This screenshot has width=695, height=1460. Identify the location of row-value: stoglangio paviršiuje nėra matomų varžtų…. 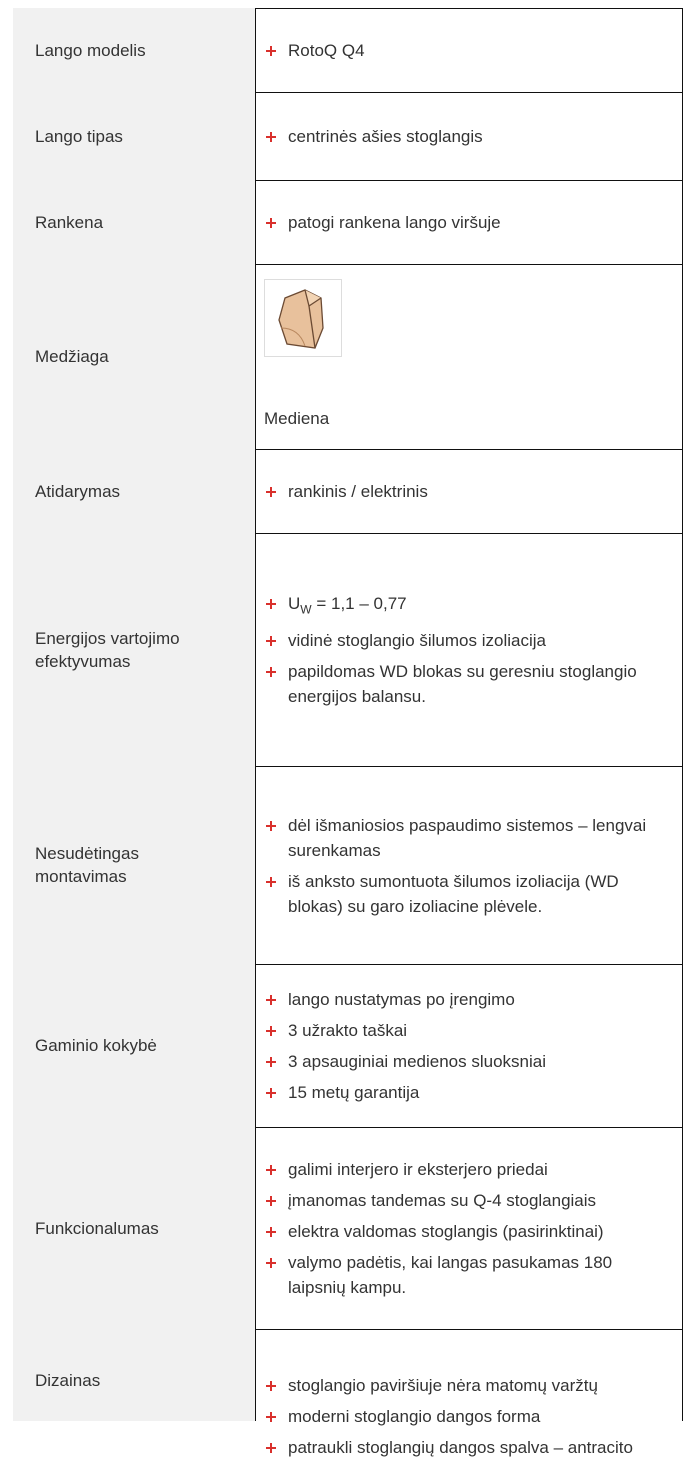
(469, 1393).